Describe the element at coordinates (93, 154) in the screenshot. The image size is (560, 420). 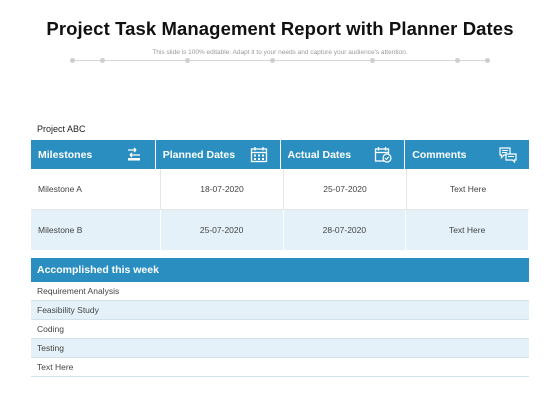
I see `column-header-milestones: Milestones` at that location.